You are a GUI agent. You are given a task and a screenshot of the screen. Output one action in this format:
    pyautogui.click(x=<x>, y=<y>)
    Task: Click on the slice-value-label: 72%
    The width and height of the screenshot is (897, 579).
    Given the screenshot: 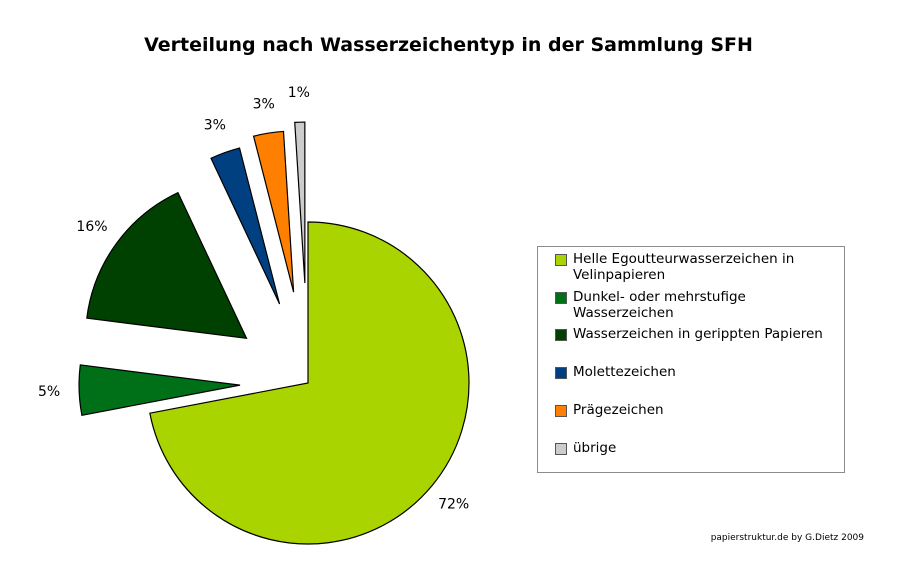 What is the action you would take?
    pyautogui.click(x=453, y=504)
    